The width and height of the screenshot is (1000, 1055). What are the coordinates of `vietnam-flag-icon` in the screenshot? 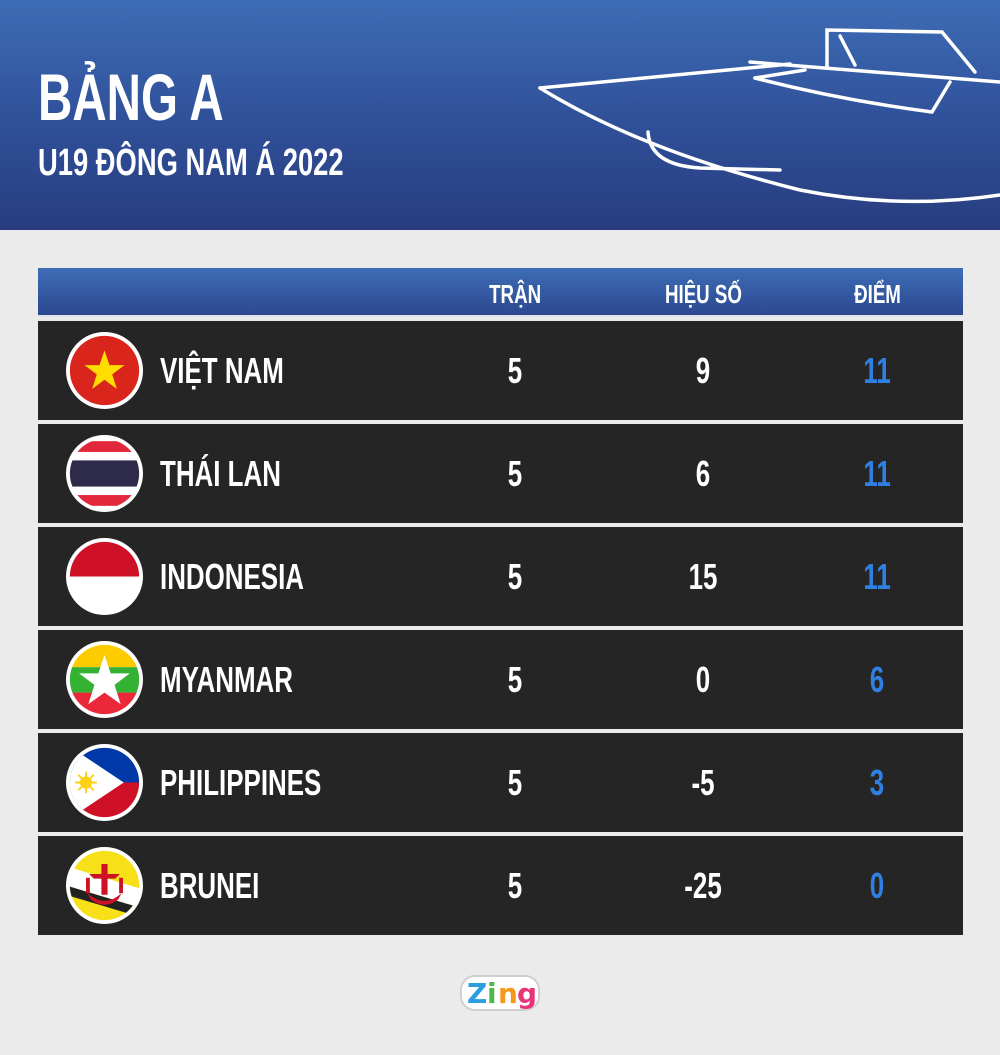 It's located at (104, 370).